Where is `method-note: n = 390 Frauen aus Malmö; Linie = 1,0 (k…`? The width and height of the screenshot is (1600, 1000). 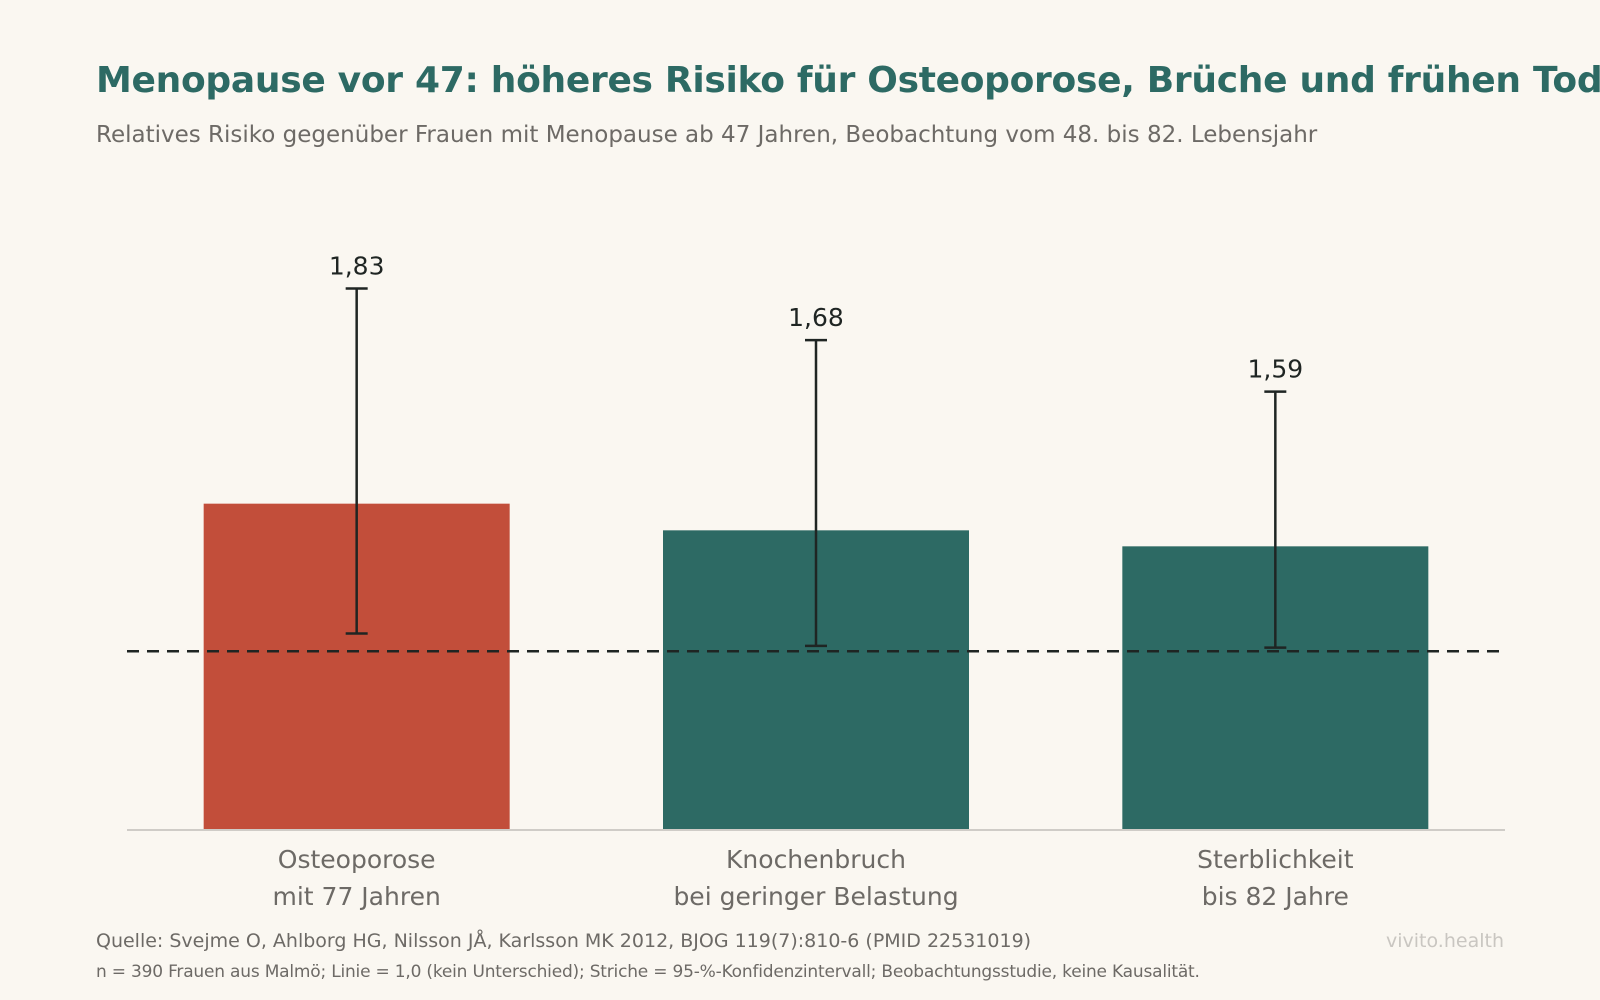 method-note: n = 390 Frauen aus Malmö; Linie = 1,0 (k… is located at coordinates (648, 972).